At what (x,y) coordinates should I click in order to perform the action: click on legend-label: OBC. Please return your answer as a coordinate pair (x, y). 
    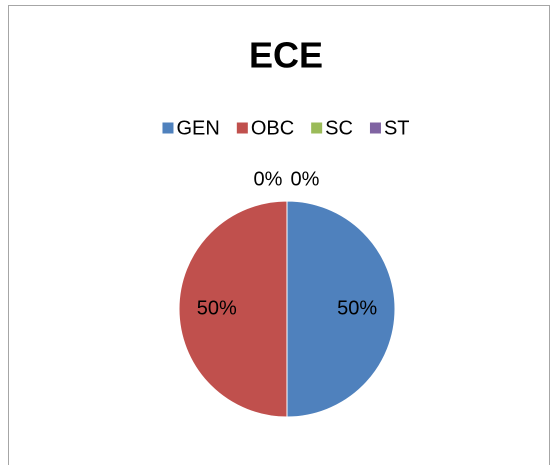
    Looking at the image, I should click on (272, 128).